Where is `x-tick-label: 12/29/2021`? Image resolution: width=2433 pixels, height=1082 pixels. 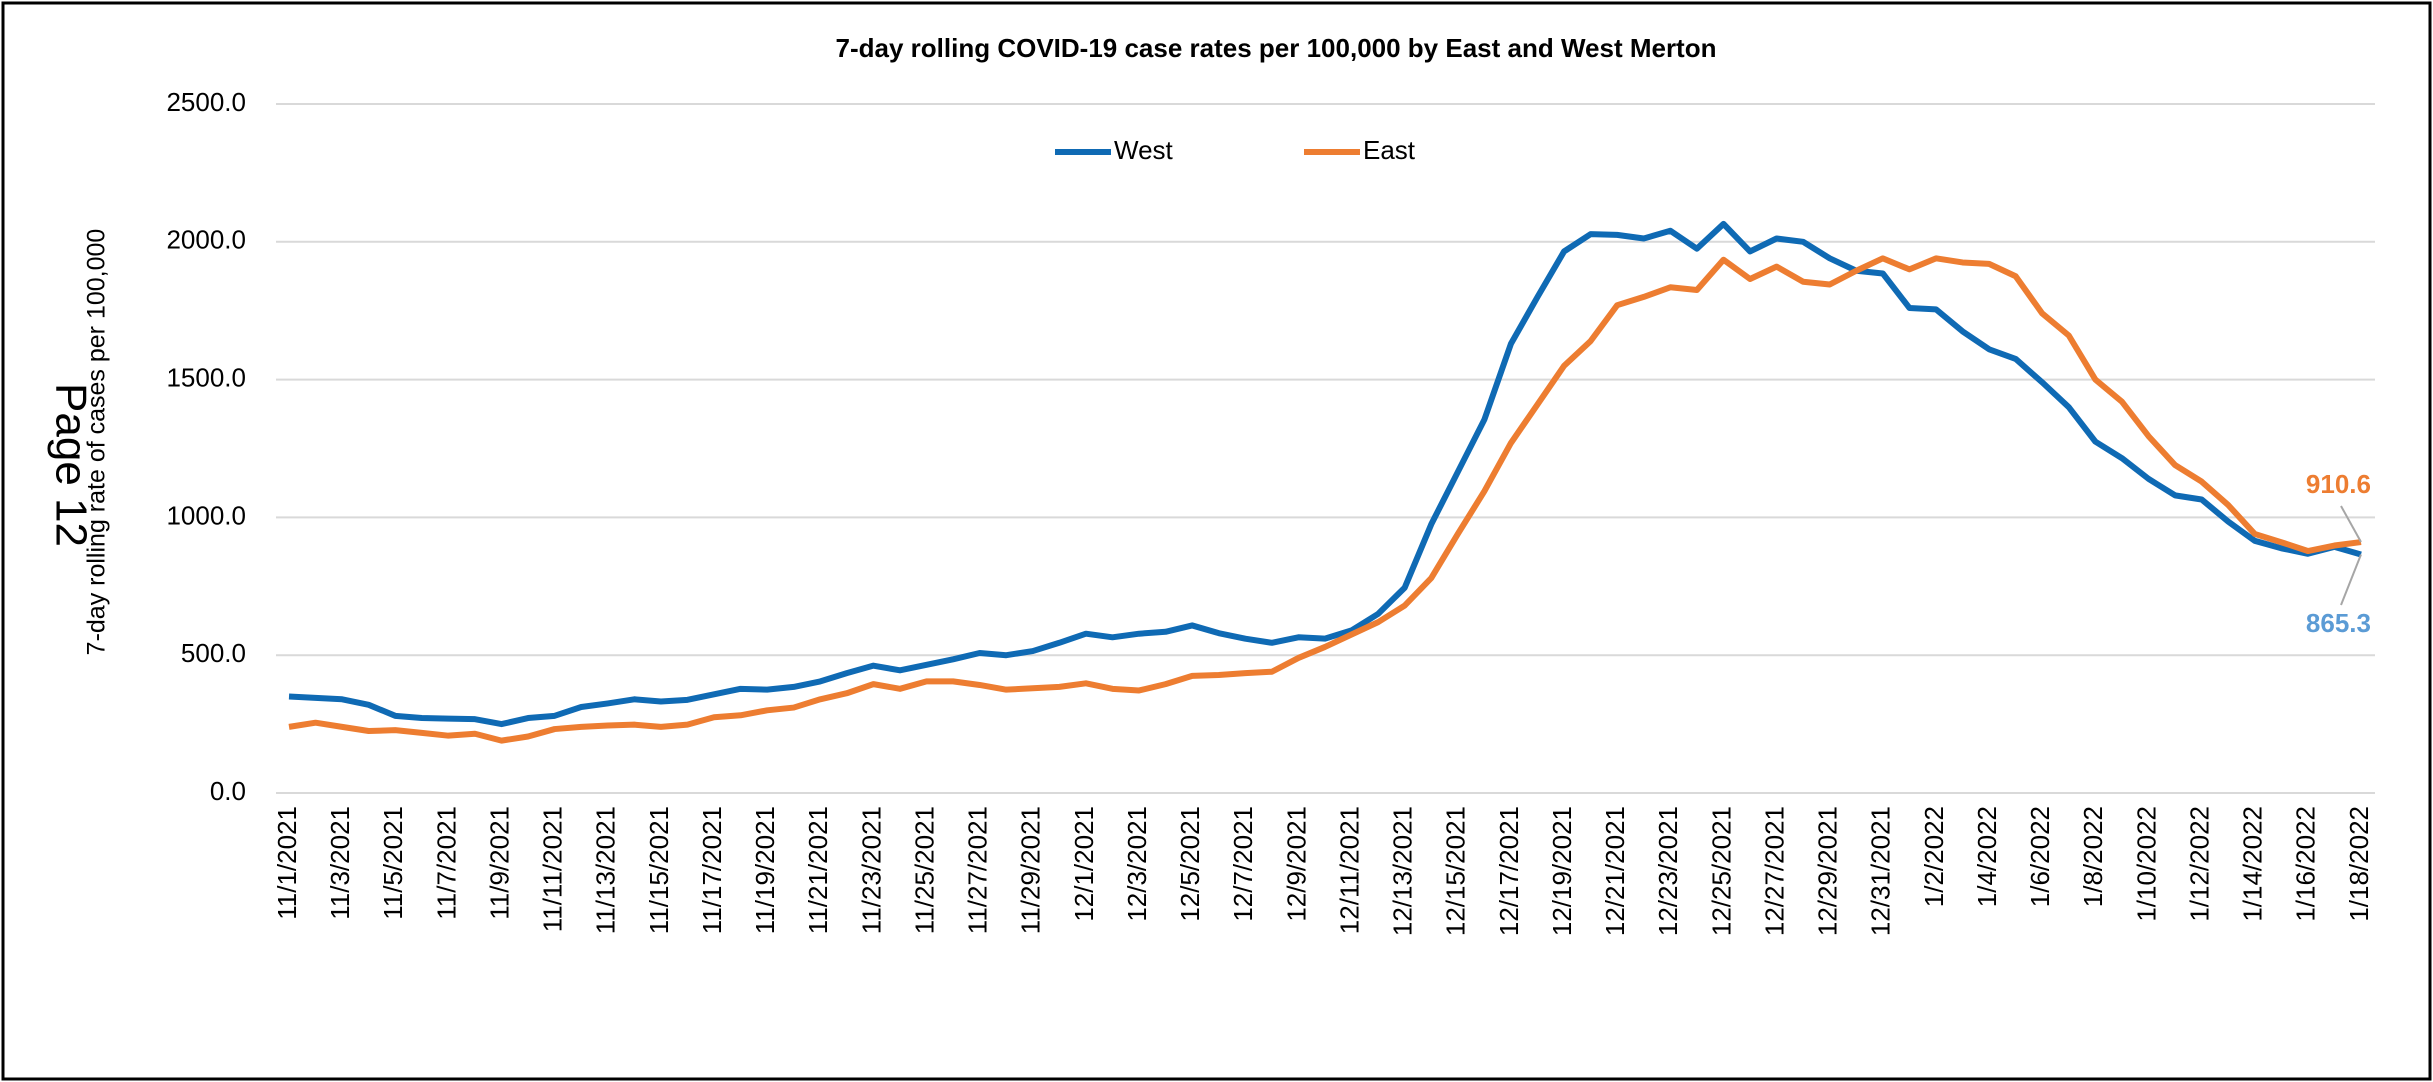
x-tick-label: 12/29/2021 is located at coordinates (1828, 871).